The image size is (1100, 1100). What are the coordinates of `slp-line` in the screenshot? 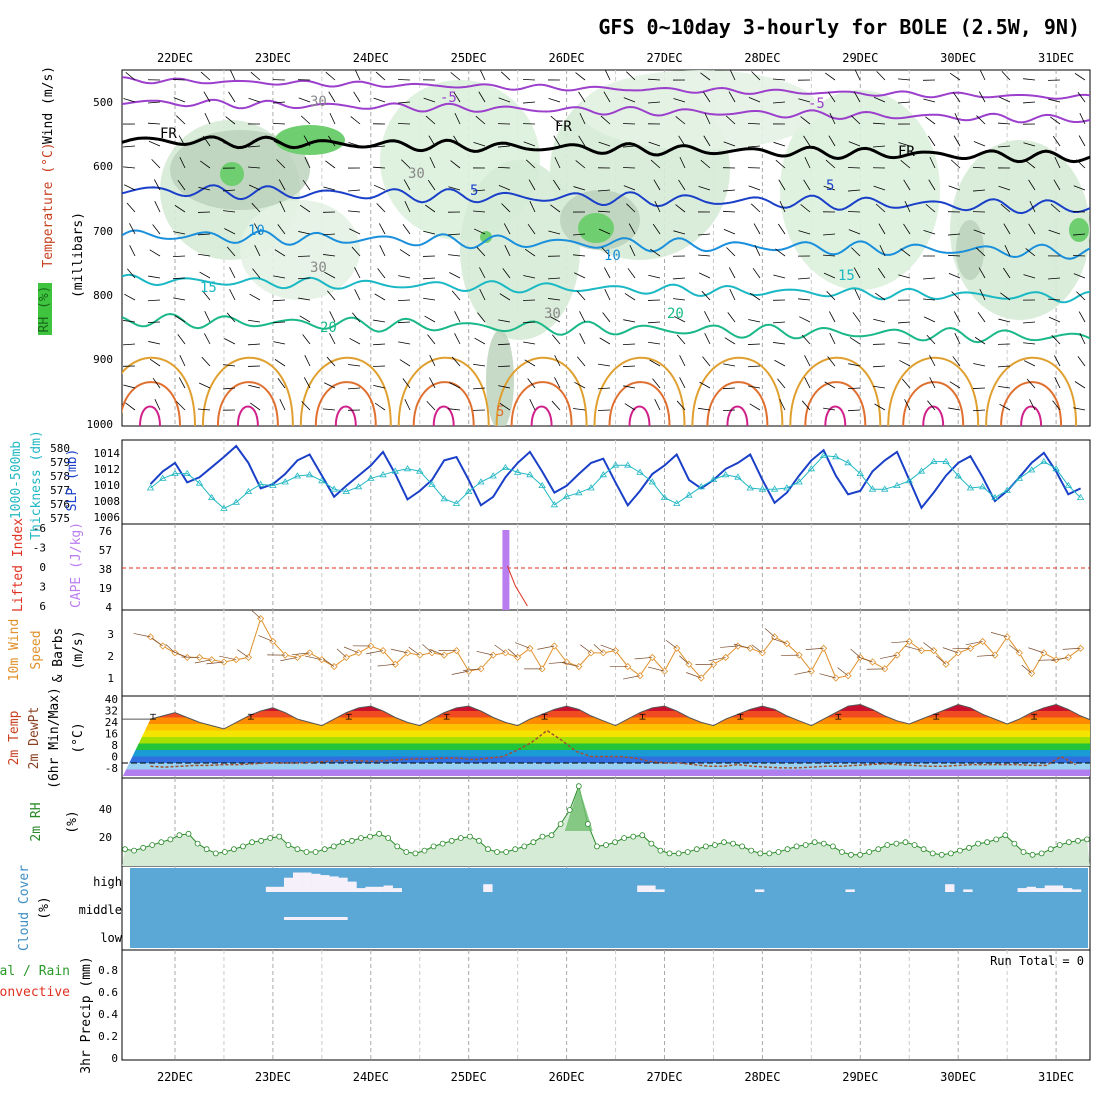 It's located at (615, 477).